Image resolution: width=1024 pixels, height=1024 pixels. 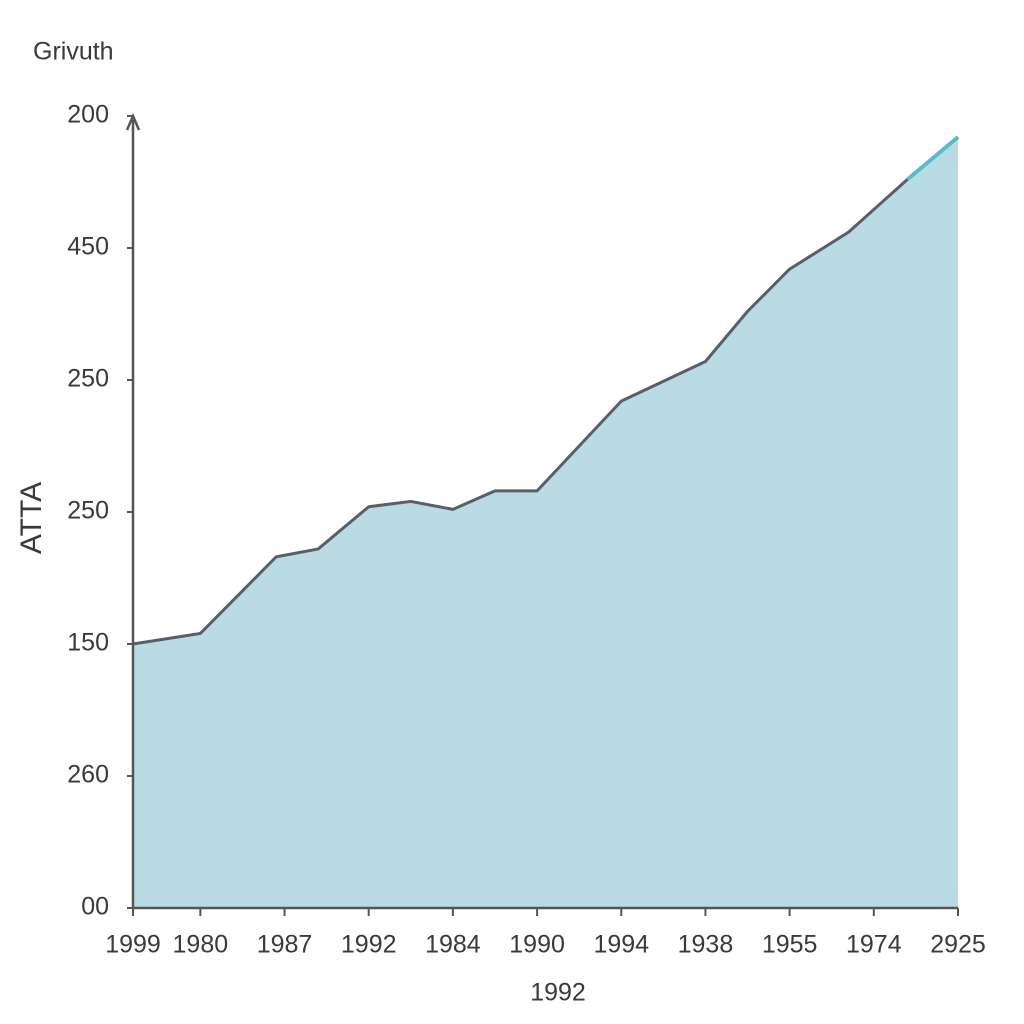 I want to click on x-axis-label: 1992, so click(x=558, y=993).